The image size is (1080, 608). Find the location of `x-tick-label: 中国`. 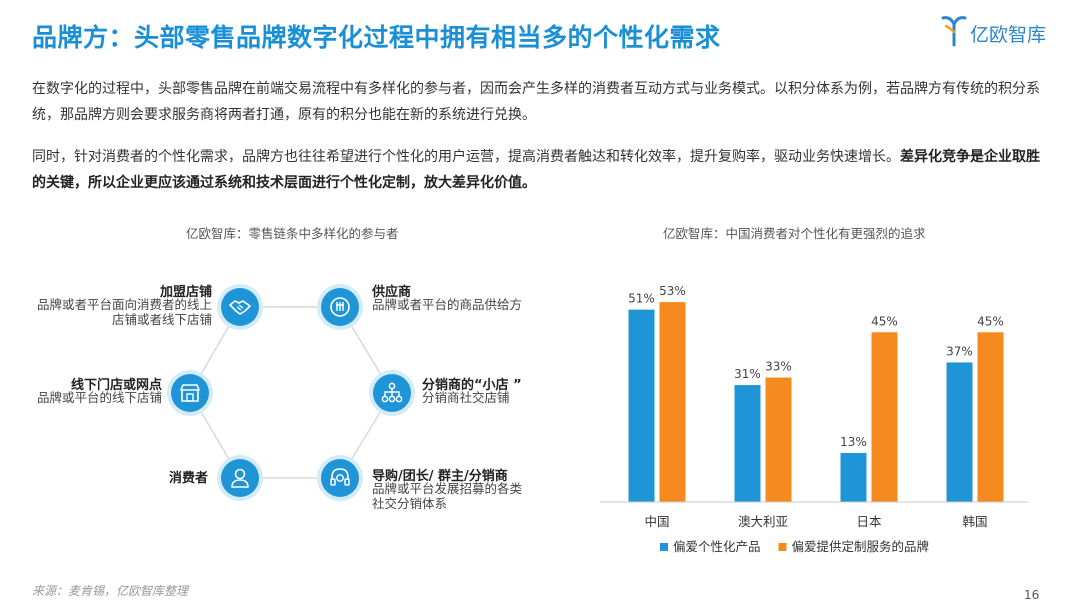

x-tick-label: 中国 is located at coordinates (656, 521).